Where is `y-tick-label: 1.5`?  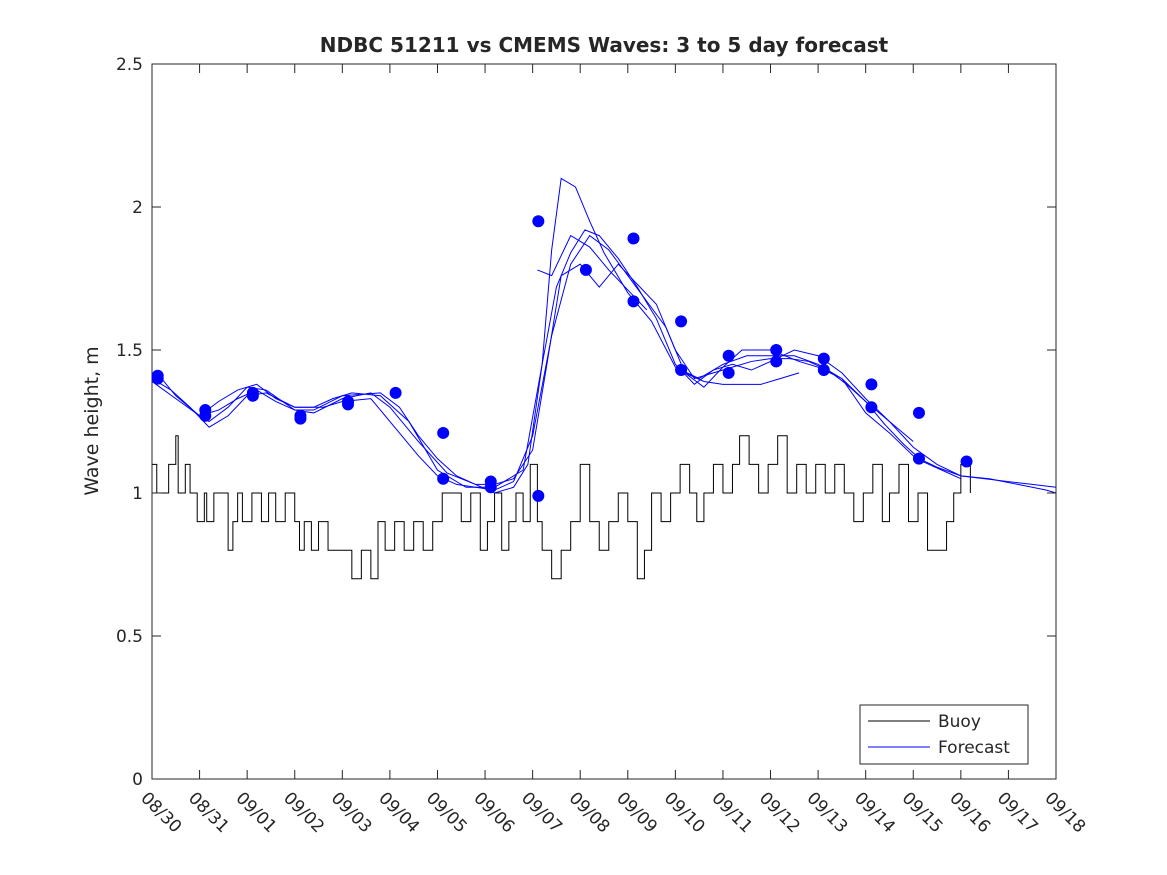 y-tick-label: 1.5 is located at coordinates (129, 351).